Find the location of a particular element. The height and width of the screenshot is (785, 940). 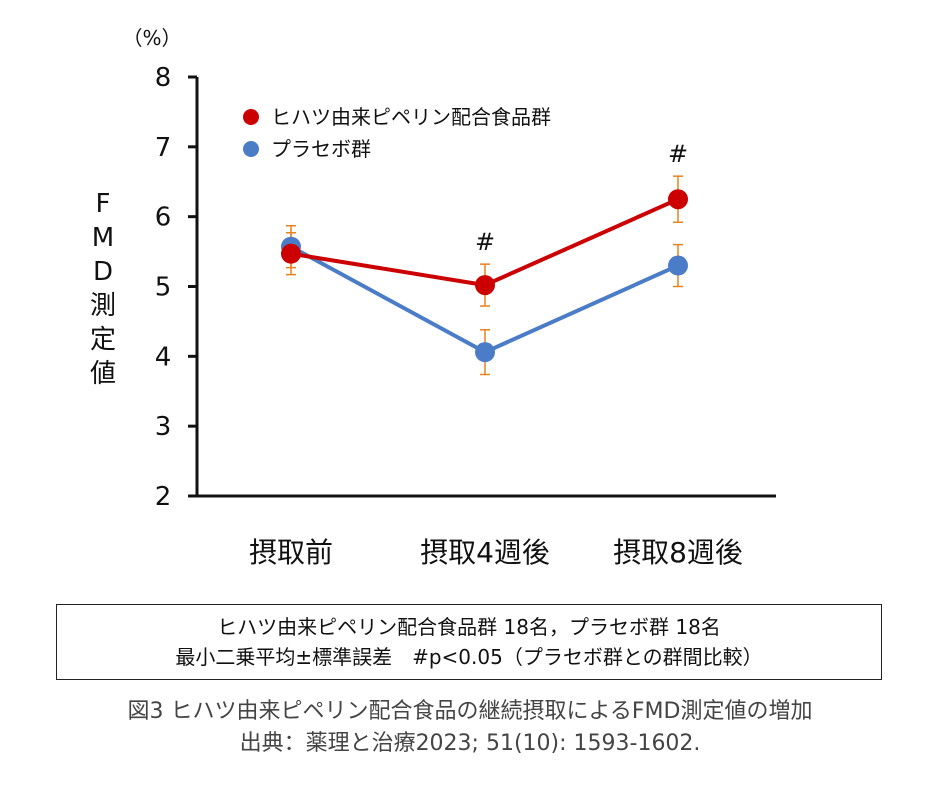

y-tick-label: 8 is located at coordinates (163, 78).